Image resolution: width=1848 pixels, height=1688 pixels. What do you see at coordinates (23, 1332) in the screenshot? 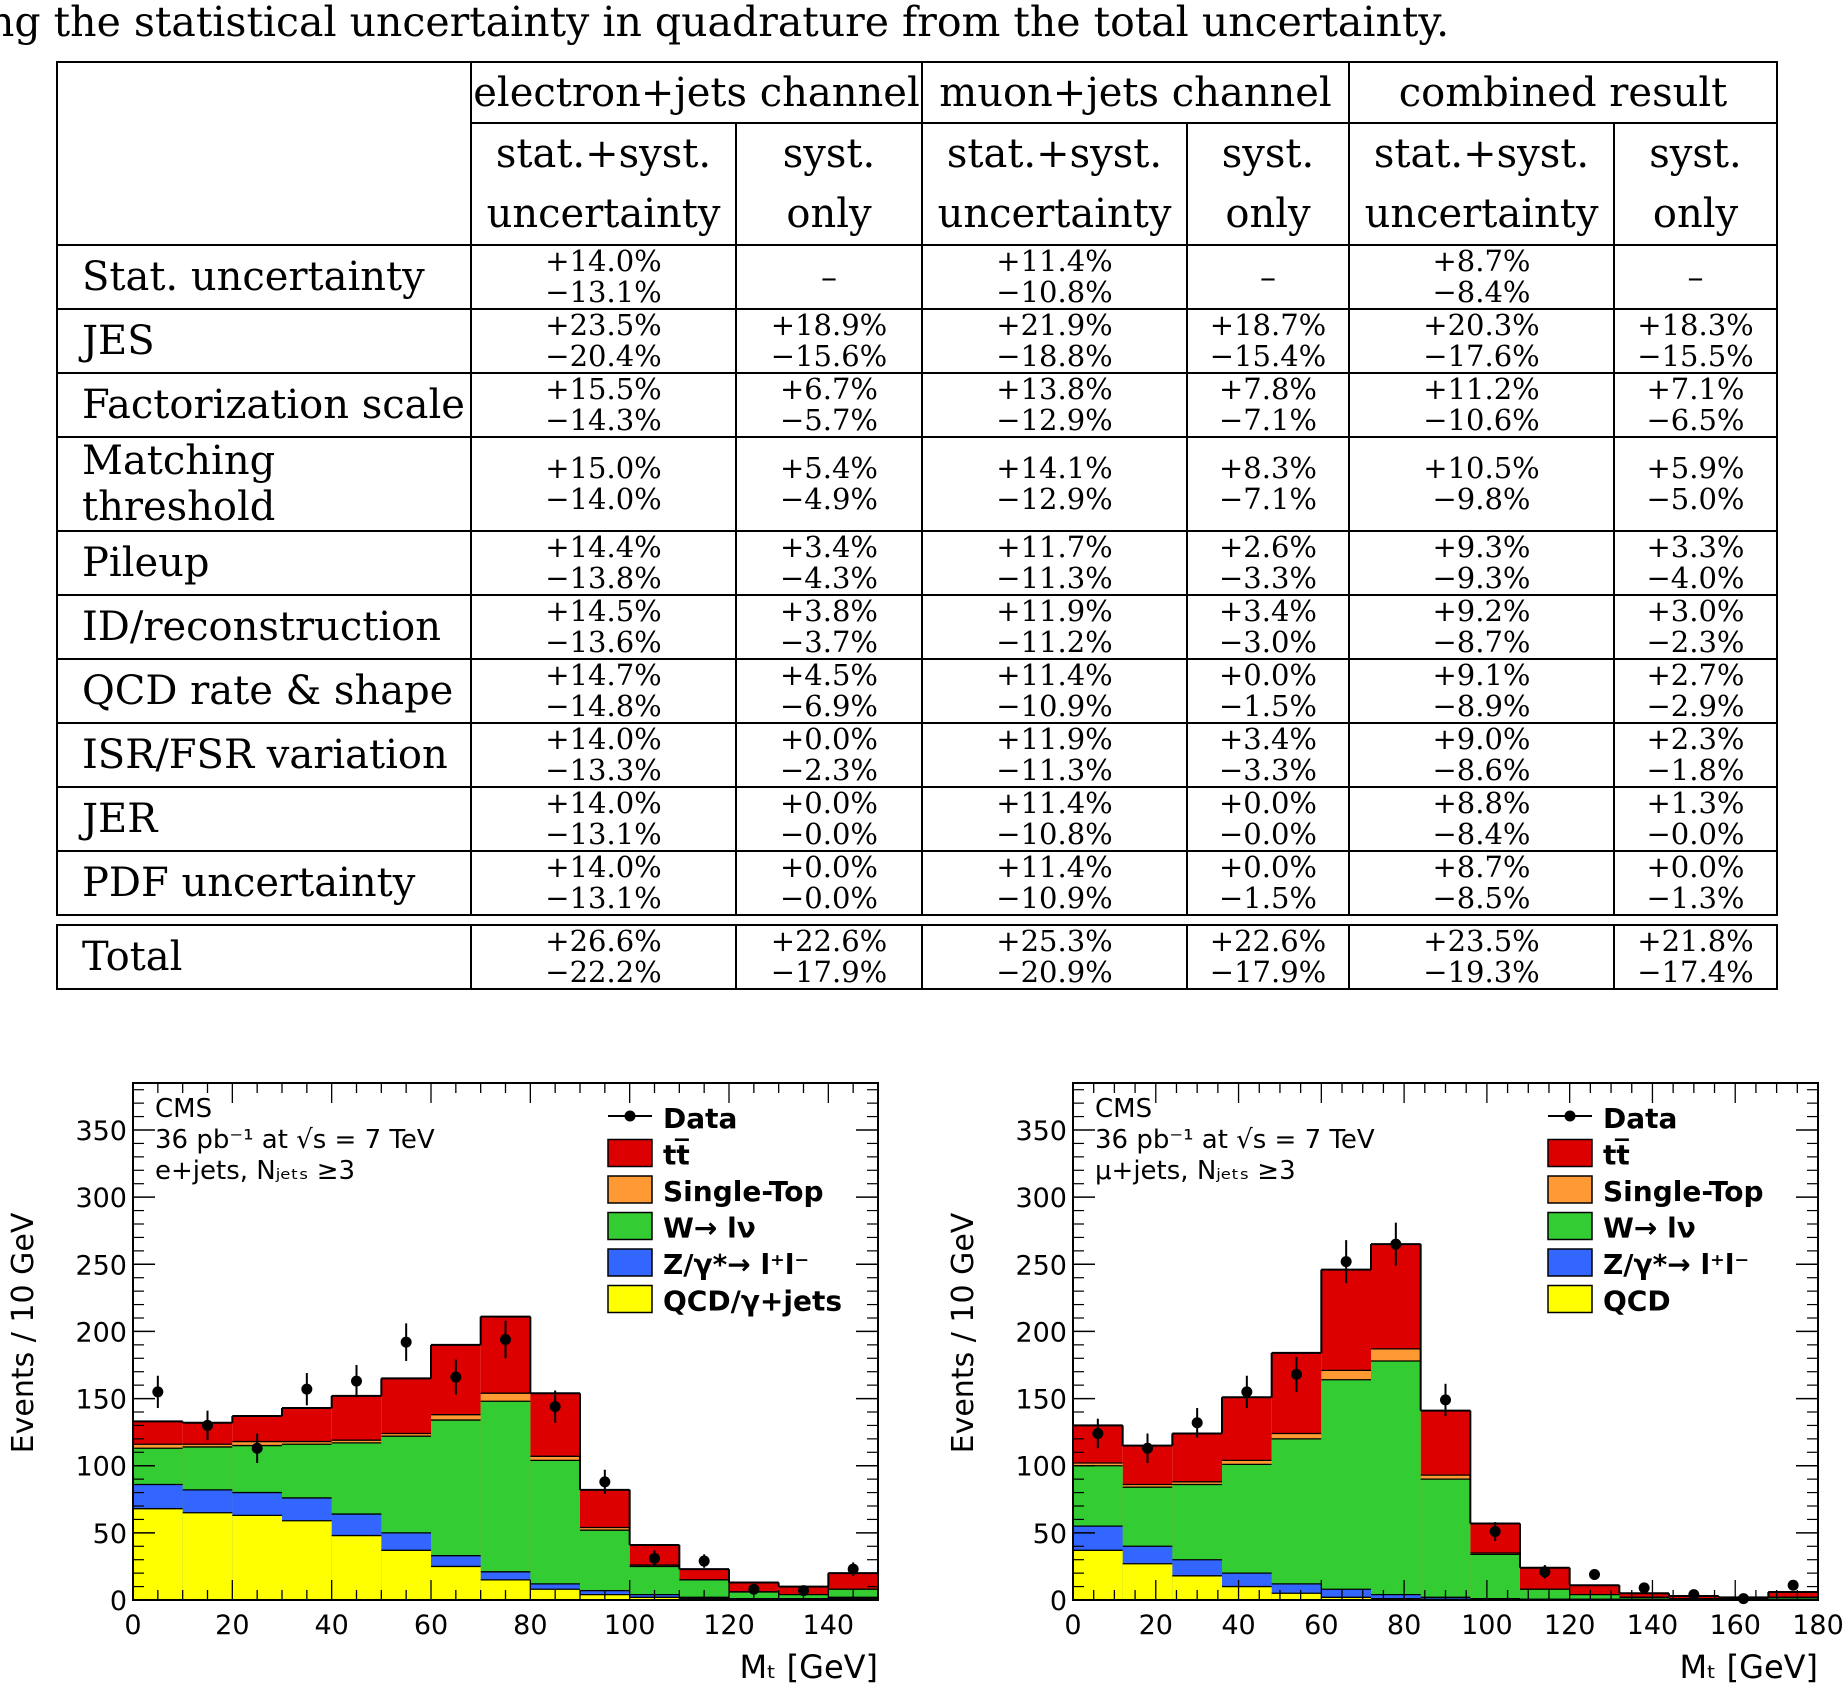
I see `y-axis-title: Events / 10 GeV` at bounding box center [23, 1332].